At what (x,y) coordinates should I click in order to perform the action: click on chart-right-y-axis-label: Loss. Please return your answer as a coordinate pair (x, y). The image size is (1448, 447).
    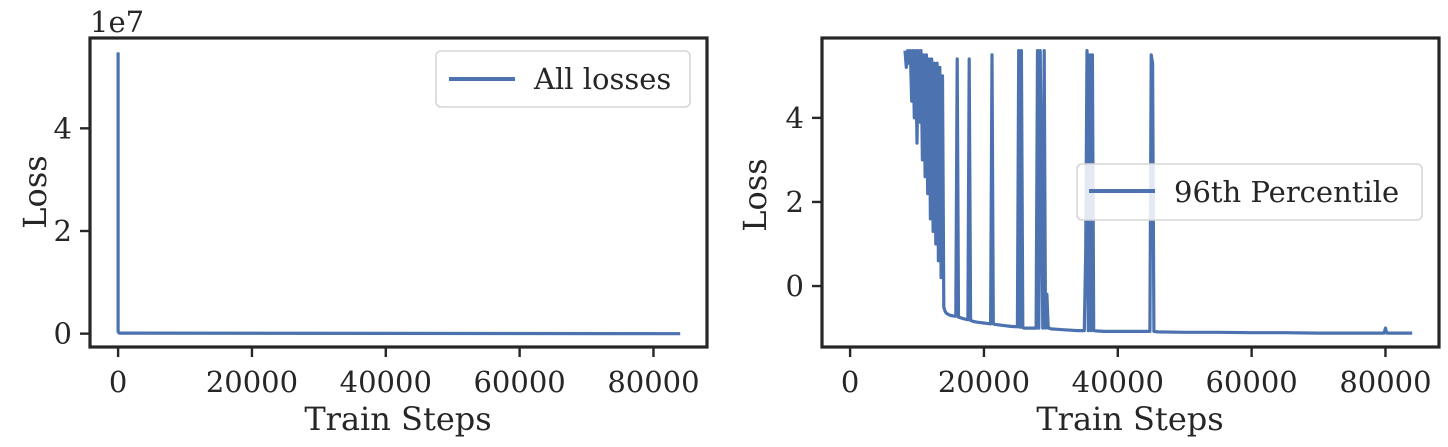
    Looking at the image, I should click on (755, 194).